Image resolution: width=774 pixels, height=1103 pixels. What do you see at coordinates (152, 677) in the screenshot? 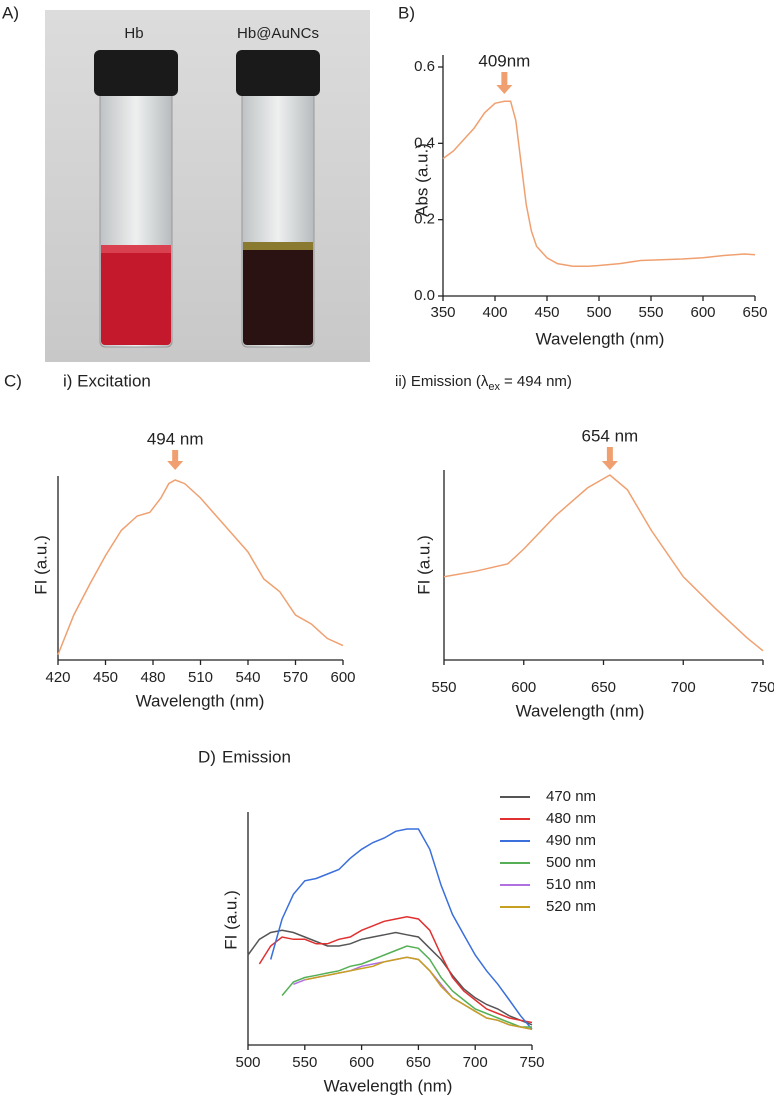
I see `x-tick-label: 480` at bounding box center [152, 677].